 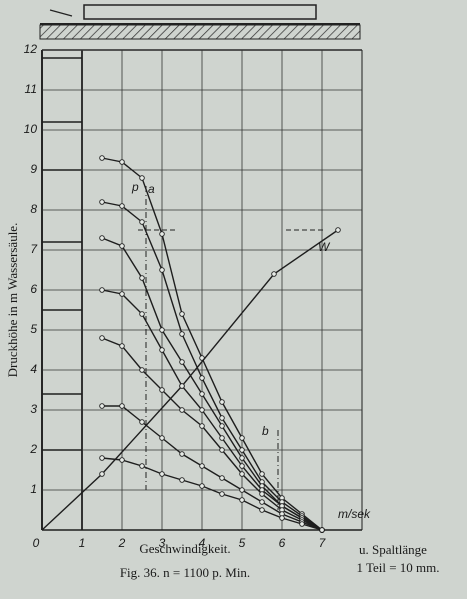 I want to click on annotation: b, so click(x=265, y=431).